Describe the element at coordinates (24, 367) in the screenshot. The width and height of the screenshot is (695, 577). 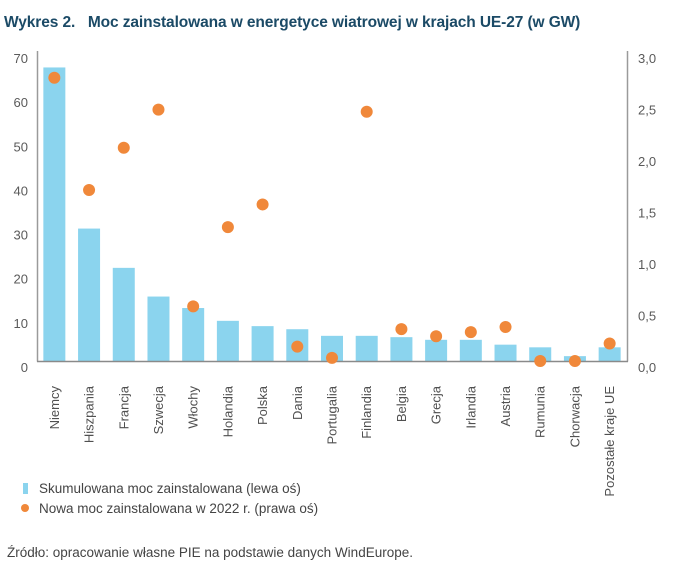
I see `left-axis-tick-label: 0` at that location.